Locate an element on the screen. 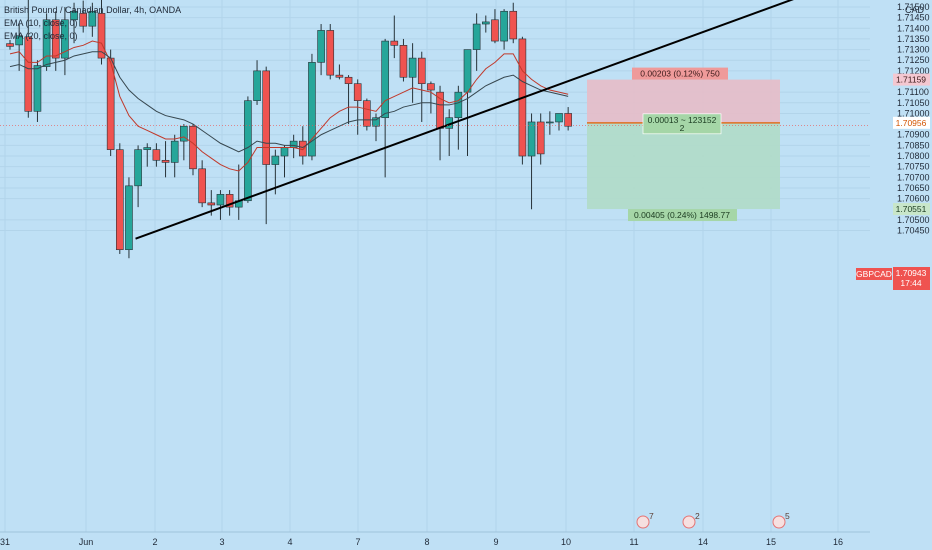  target-label-box is located at coordinates (680, 73).